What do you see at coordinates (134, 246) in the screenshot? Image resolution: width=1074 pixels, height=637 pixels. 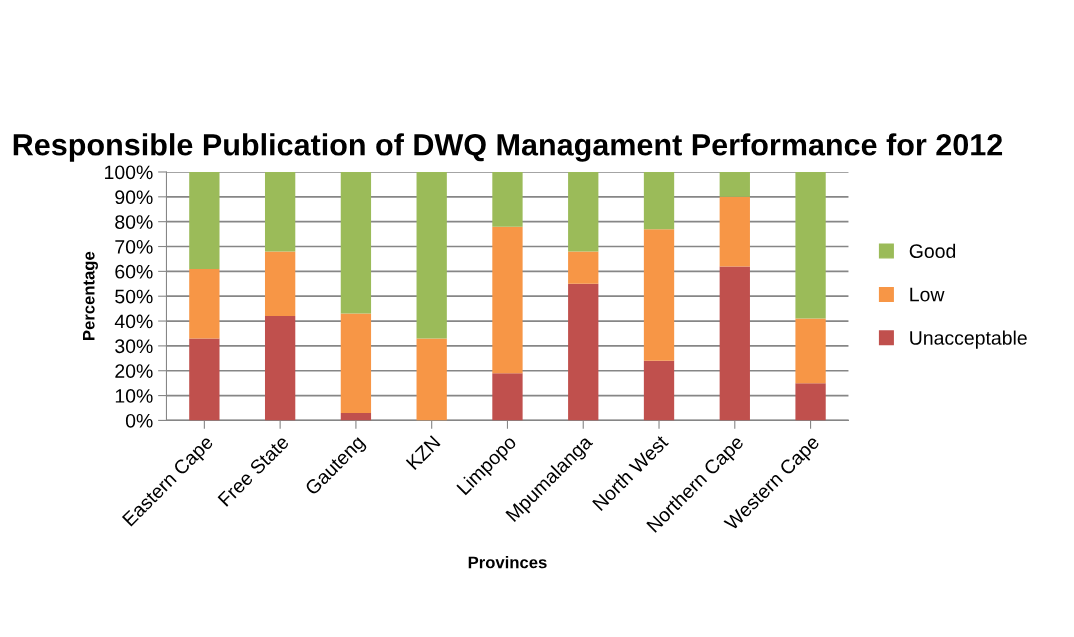 I see `y-tick-label: 70%` at bounding box center [134, 246].